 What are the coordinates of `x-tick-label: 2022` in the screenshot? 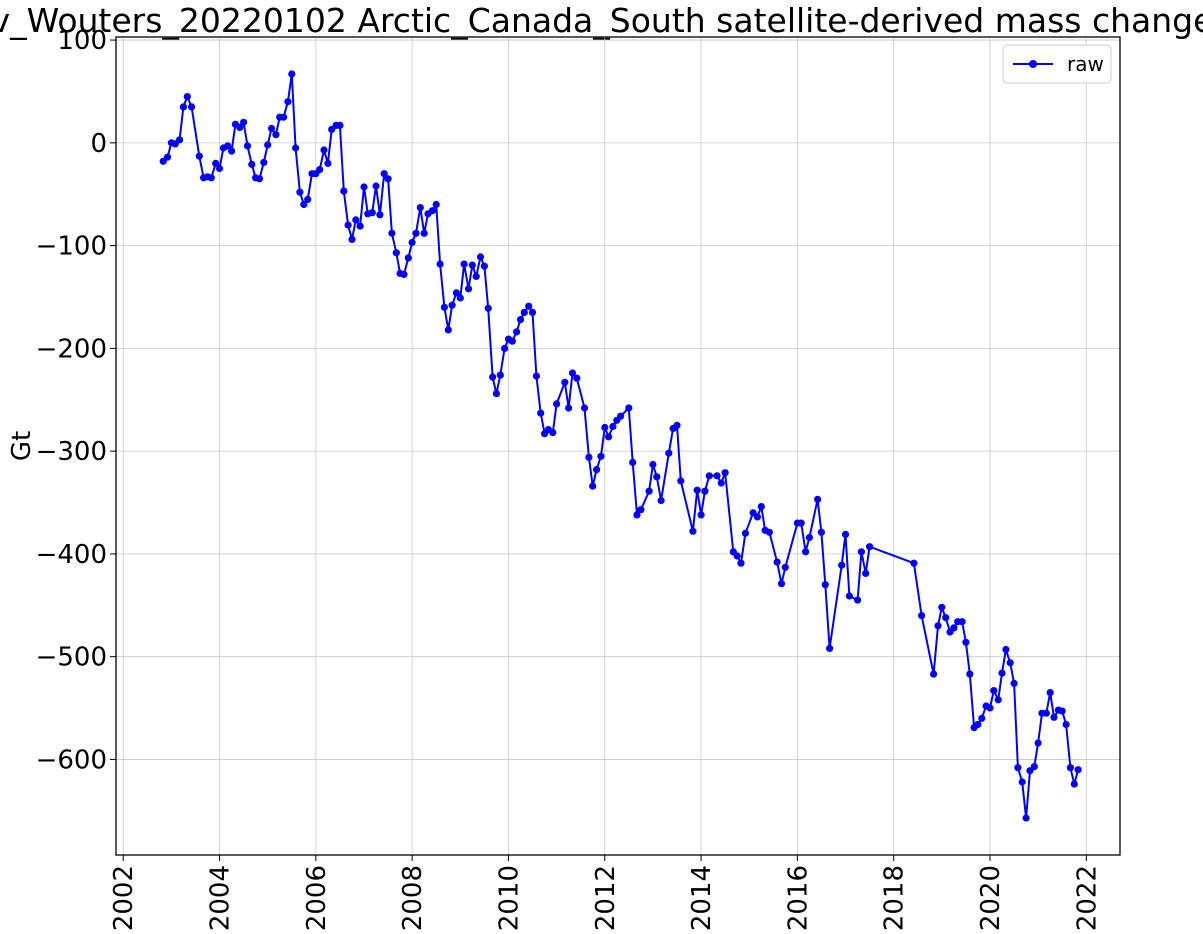 It's located at (1087, 898).